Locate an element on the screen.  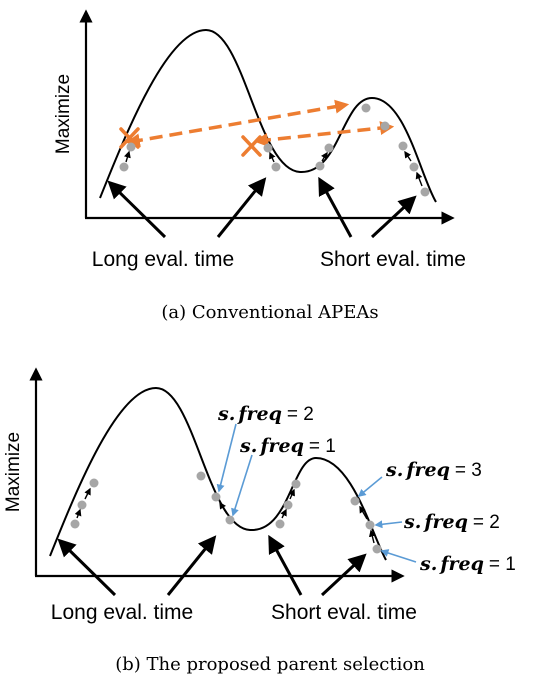
panel-a-pointer-arrows is located at coordinates (262, 207).